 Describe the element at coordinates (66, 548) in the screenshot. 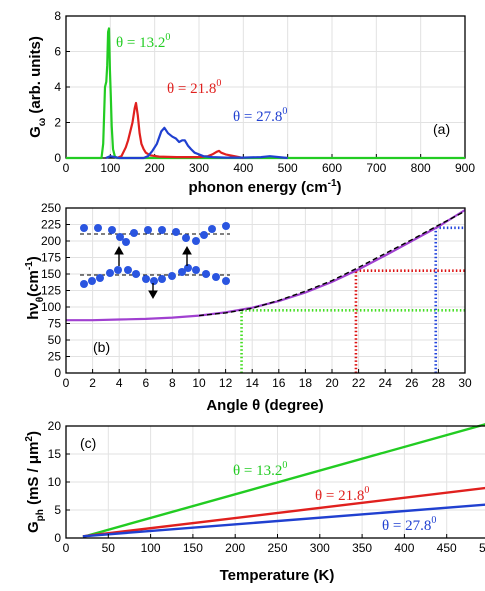

I see `panel-c-xtick-label: 0` at that location.